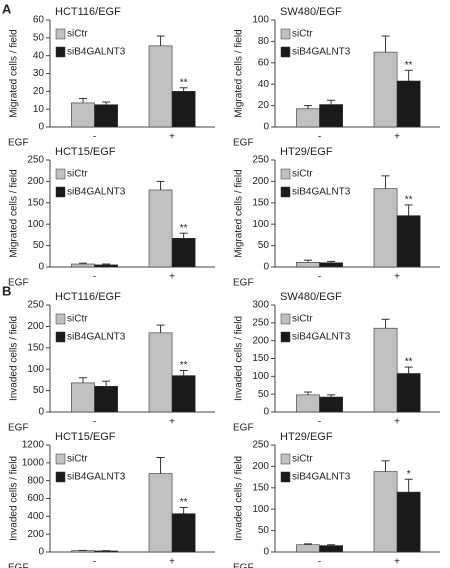  Describe the element at coordinates (39, 109) in the screenshot. I see `y-tick-label: 10` at that location.